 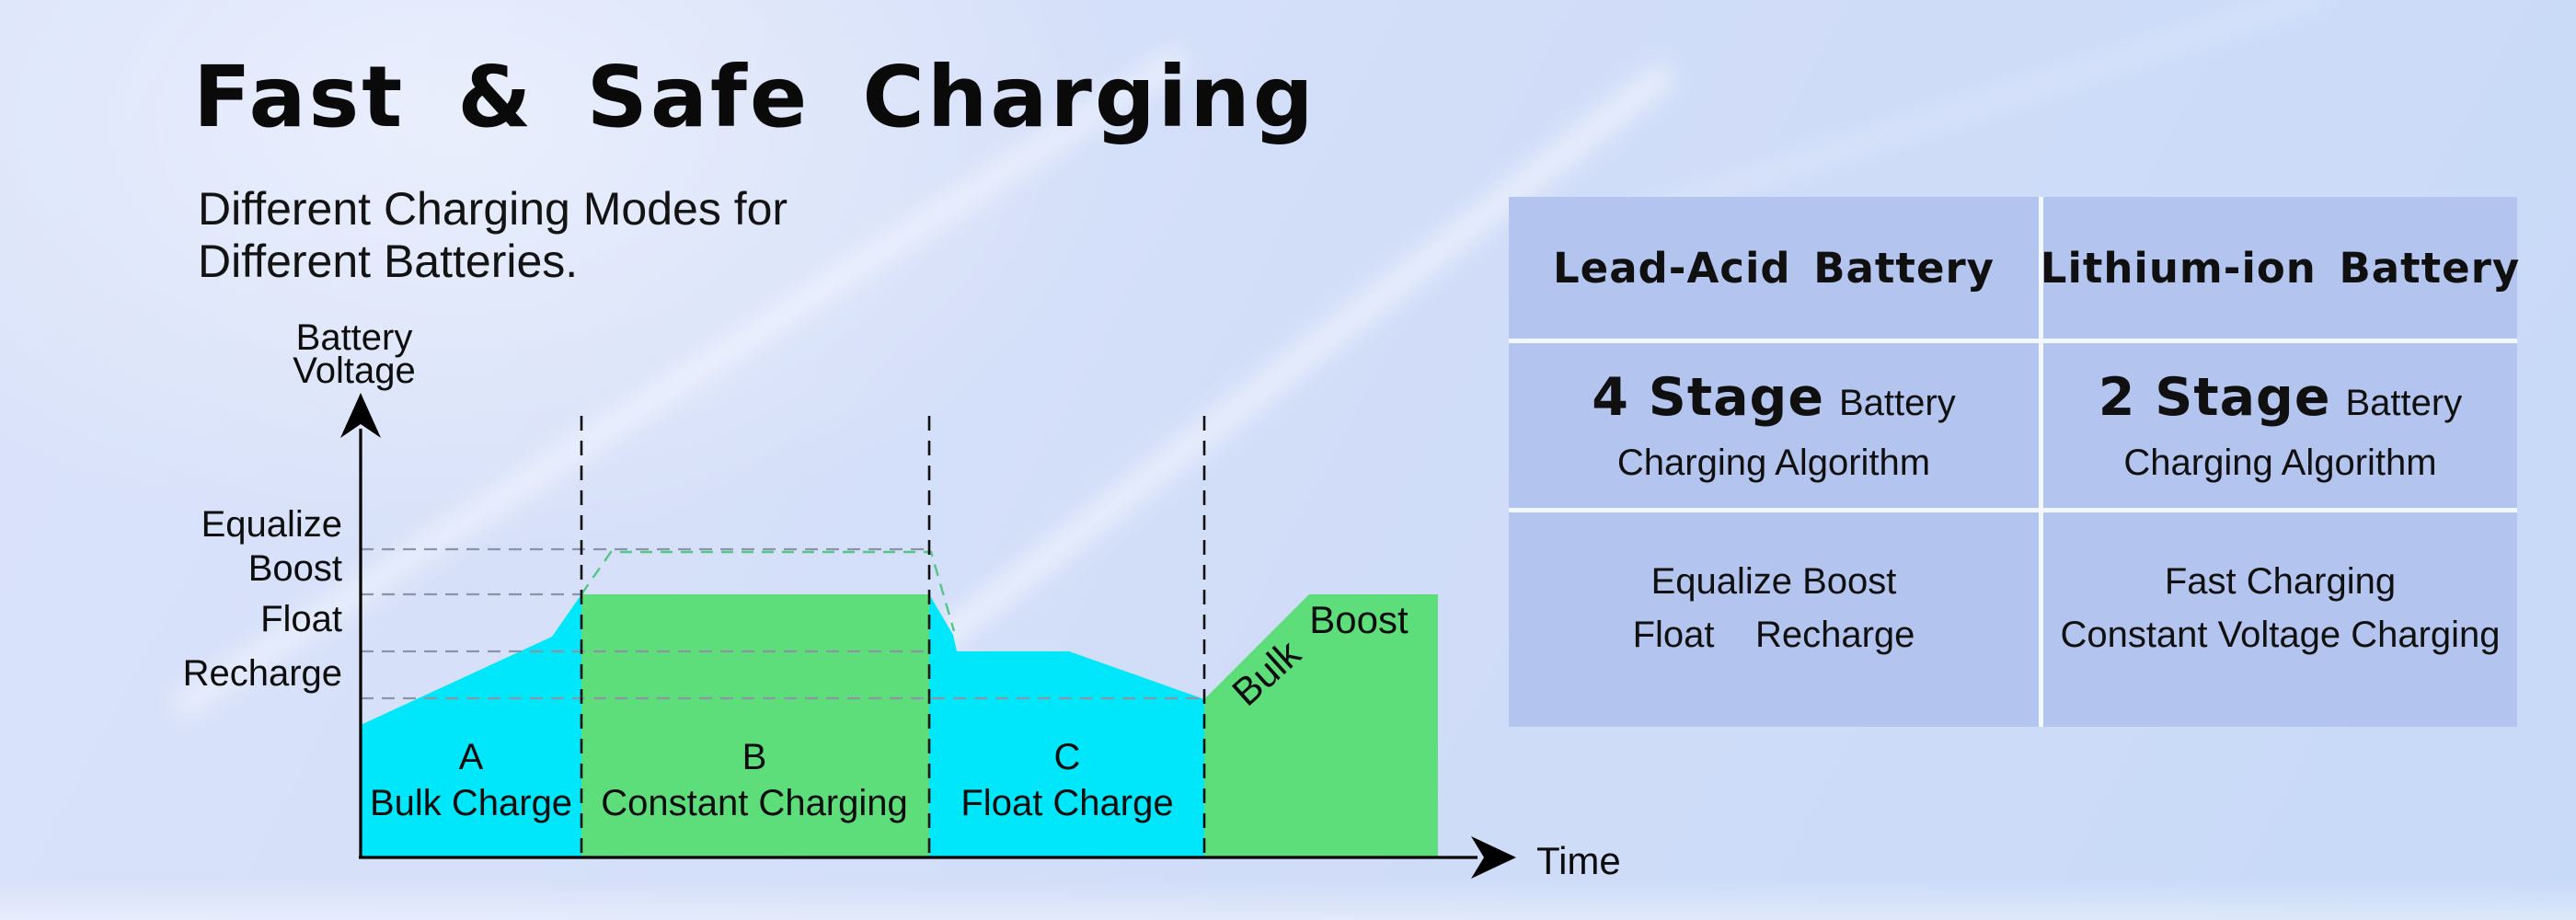 I want to click on area-stage-d-bulk-boost, so click(x=1321, y=725).